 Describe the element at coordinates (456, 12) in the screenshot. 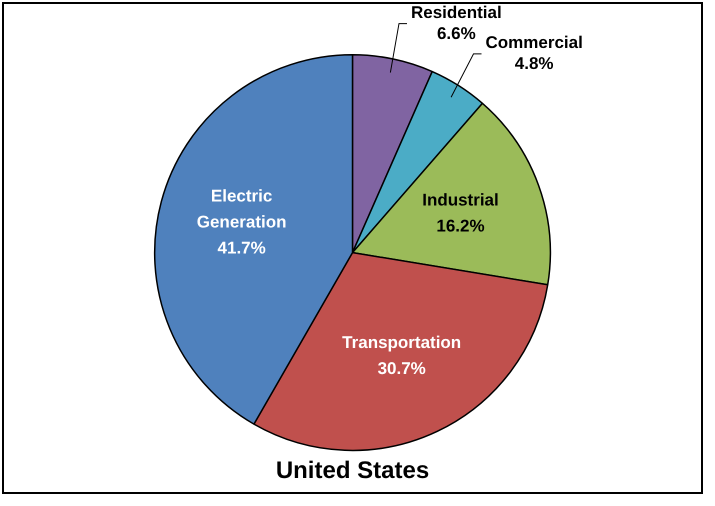

I see `slice-label: Residential` at that location.